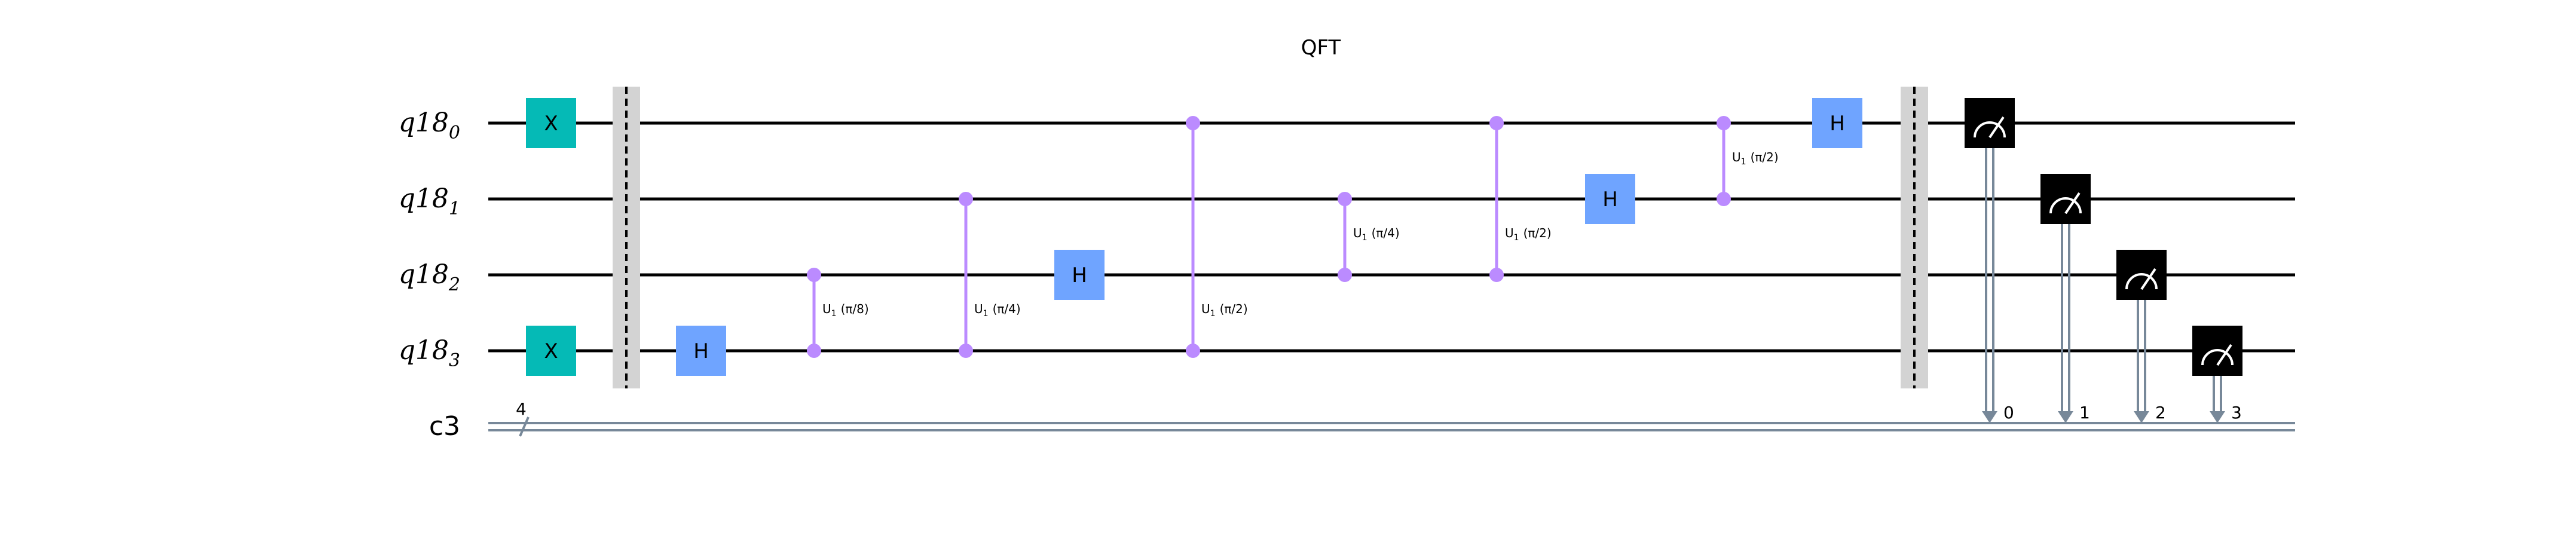  I want to click on measure-bit-2: 2, so click(2160, 412).